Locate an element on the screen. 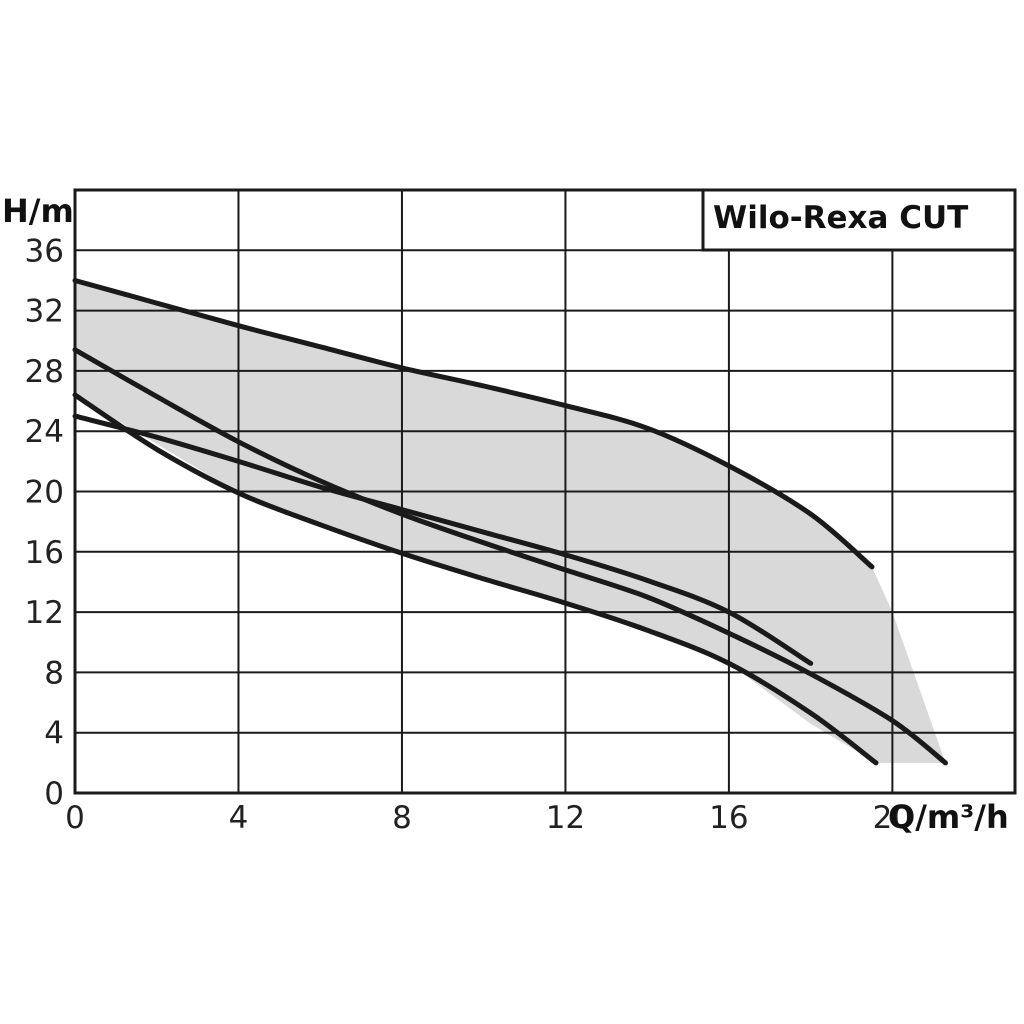  y-tick-label: 32 is located at coordinates (44, 312).